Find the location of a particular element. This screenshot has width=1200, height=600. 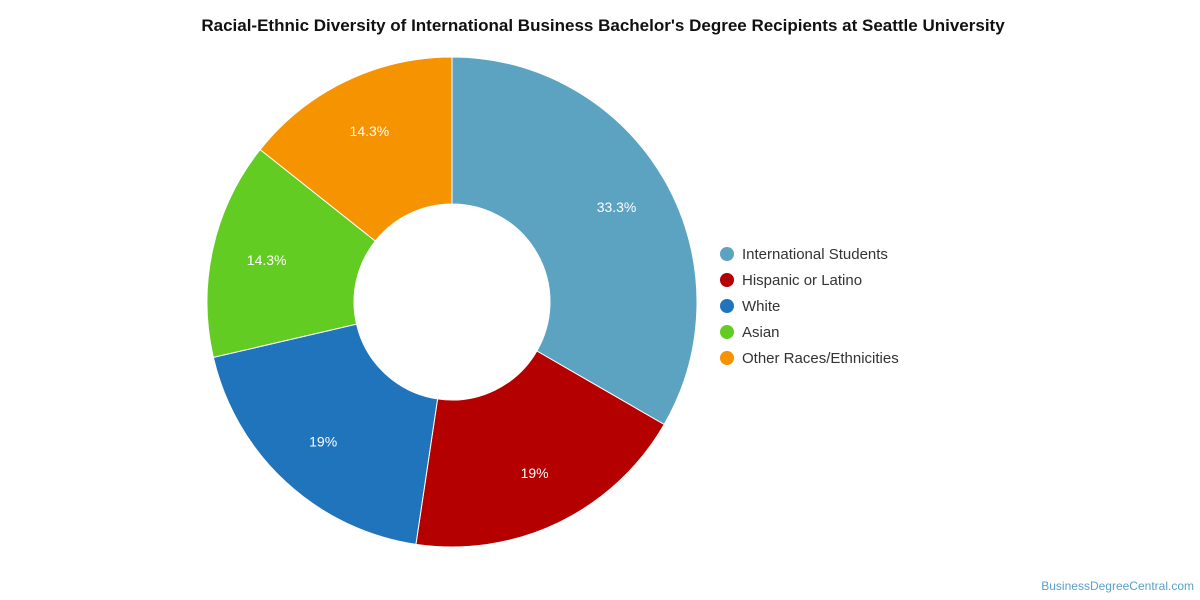

slice-white is located at coordinates (325, 434).